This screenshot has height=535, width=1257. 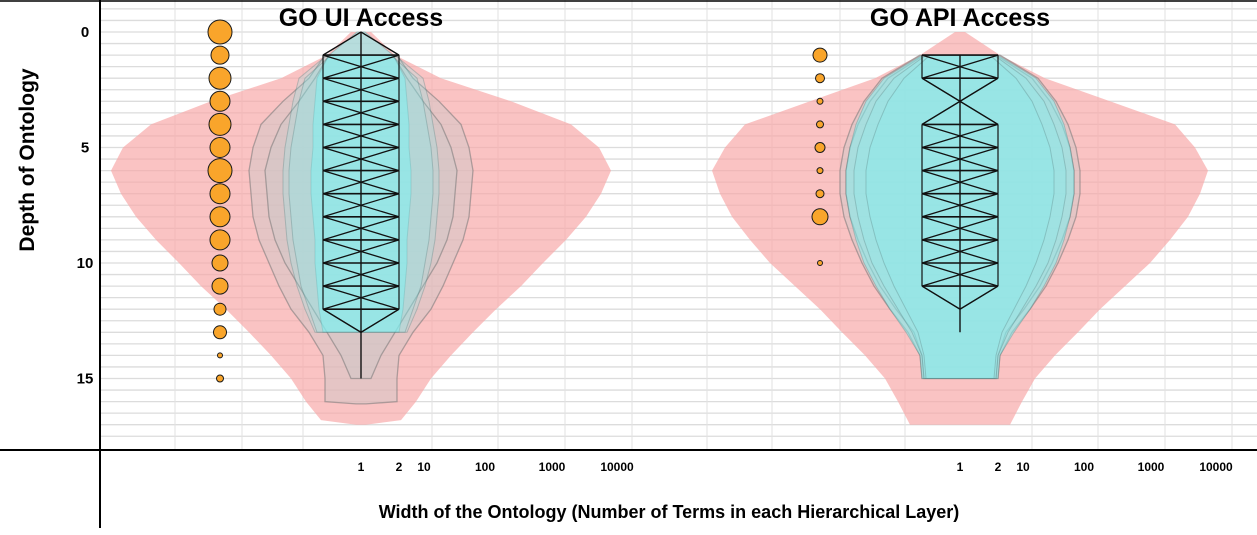 What do you see at coordinates (85, 379) in the screenshot?
I see `y-tick-label: 15` at bounding box center [85, 379].